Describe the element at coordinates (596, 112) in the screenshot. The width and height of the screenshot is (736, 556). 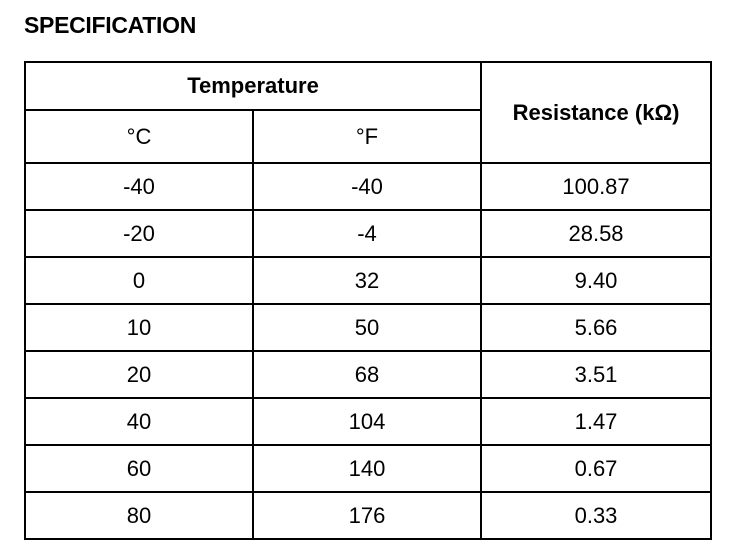
I see `resistance-header: Resistance (kΩ)` at that location.